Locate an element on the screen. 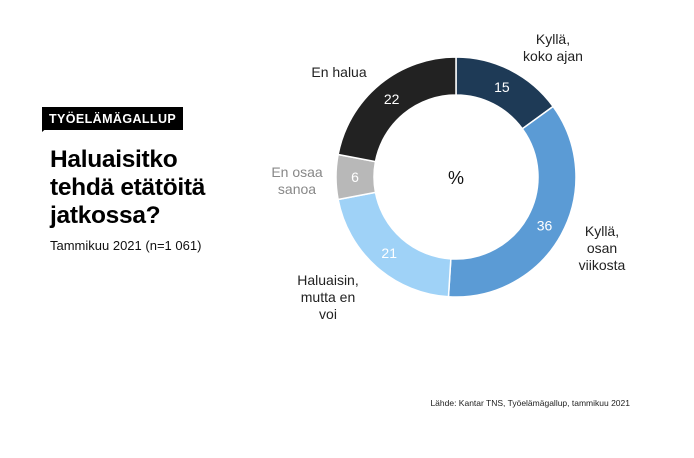 This screenshot has height=458, width=694. slice-value-label: 15 is located at coordinates (502, 87).